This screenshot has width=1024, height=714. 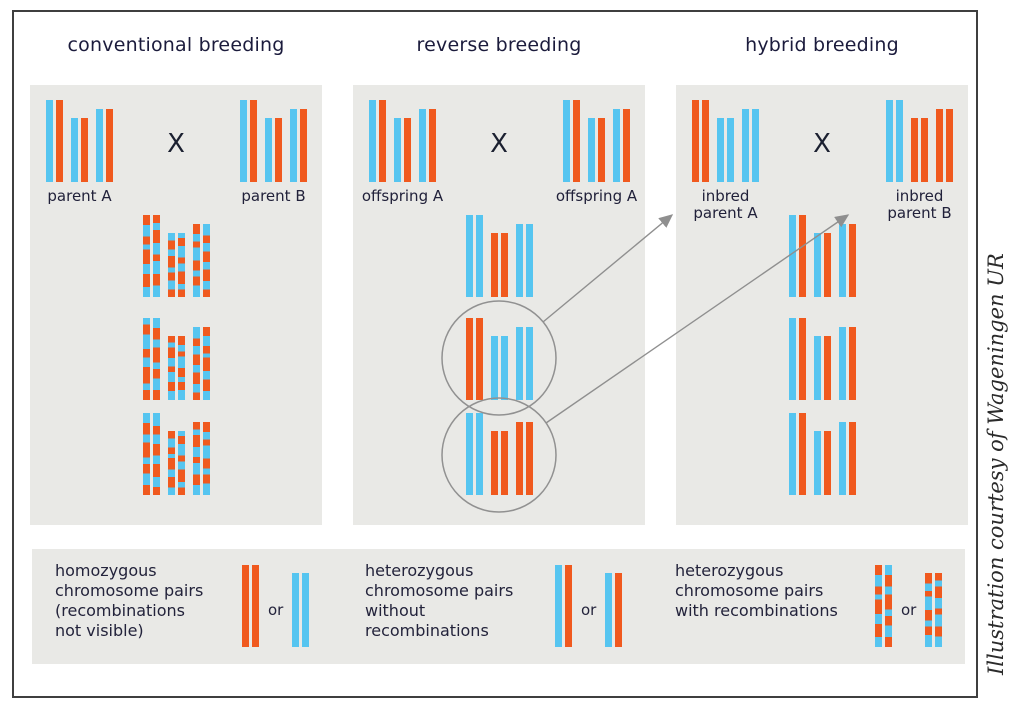 What do you see at coordinates (996, 464) in the screenshot?
I see `credit-caption: Illustration courtesy of Wageningen UR` at bounding box center [996, 464].